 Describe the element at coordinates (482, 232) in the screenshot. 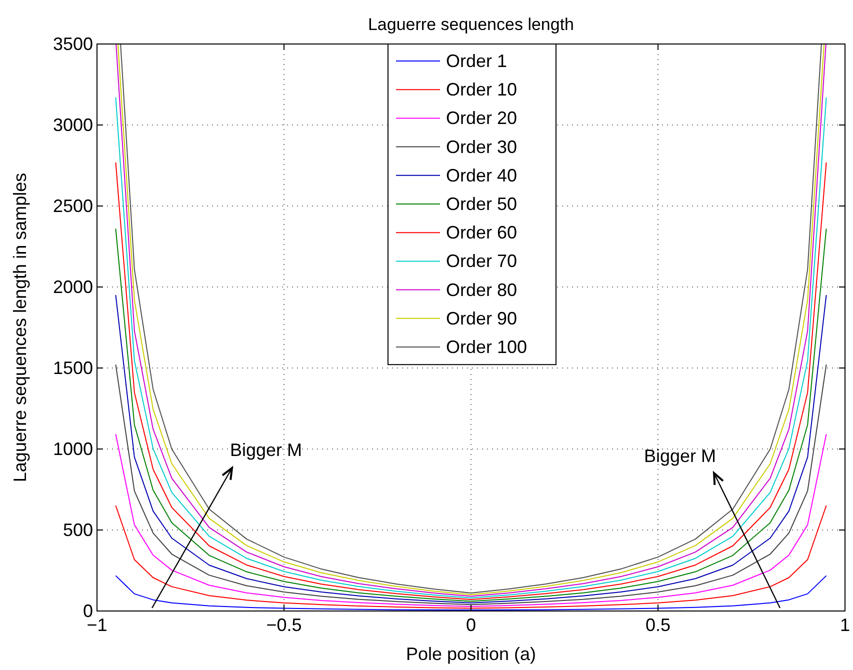

I see `legend-label: Order 60` at that location.